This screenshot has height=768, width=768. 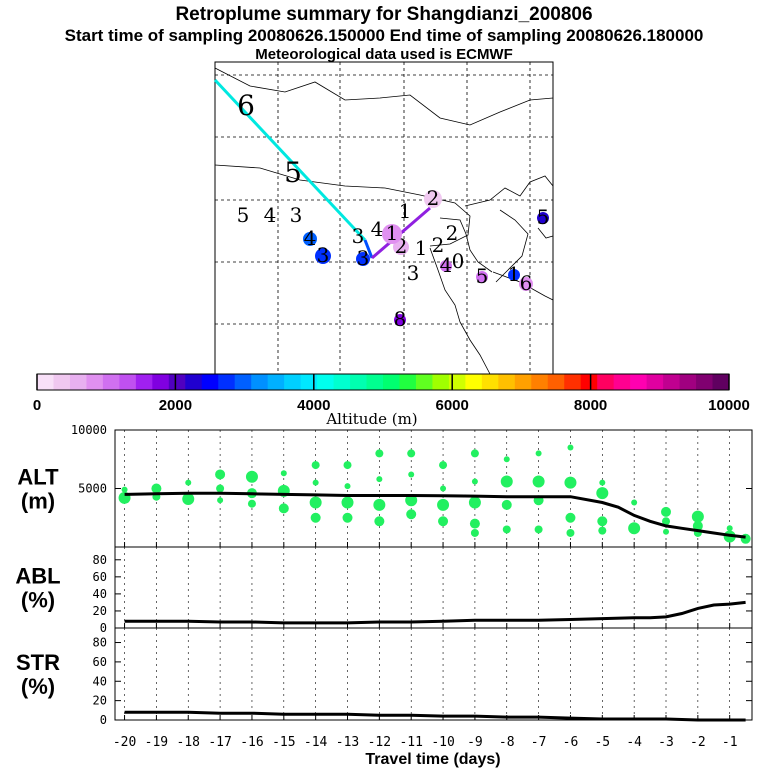 I want to click on cluster-label: 6, so click(x=526, y=283).